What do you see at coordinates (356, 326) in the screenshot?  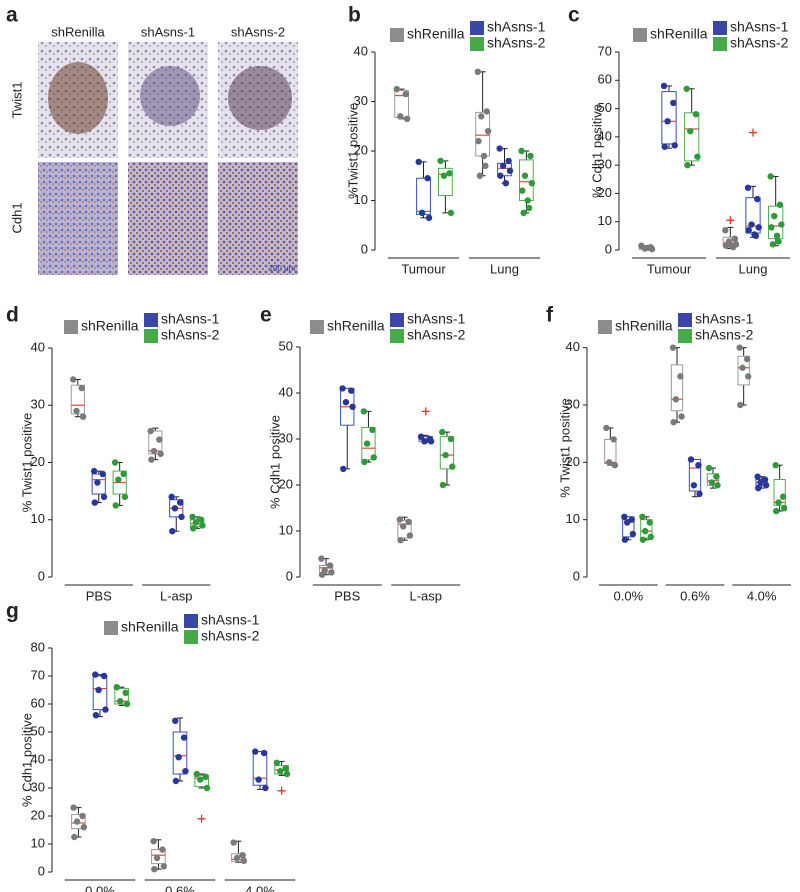 I see `legend-label: shRenilla` at bounding box center [356, 326].